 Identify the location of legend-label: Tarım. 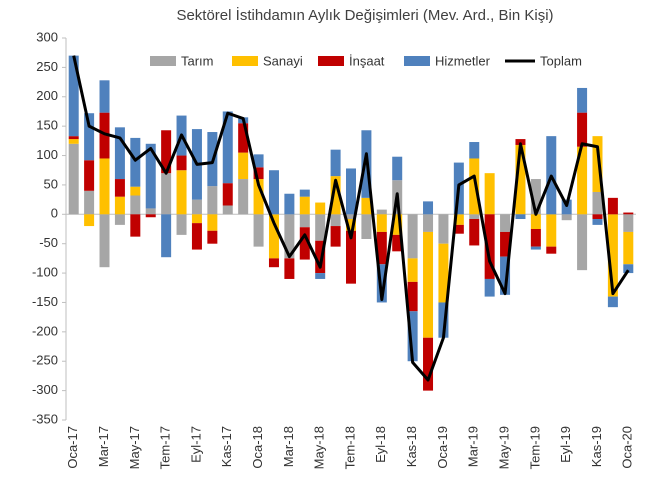
(197, 60).